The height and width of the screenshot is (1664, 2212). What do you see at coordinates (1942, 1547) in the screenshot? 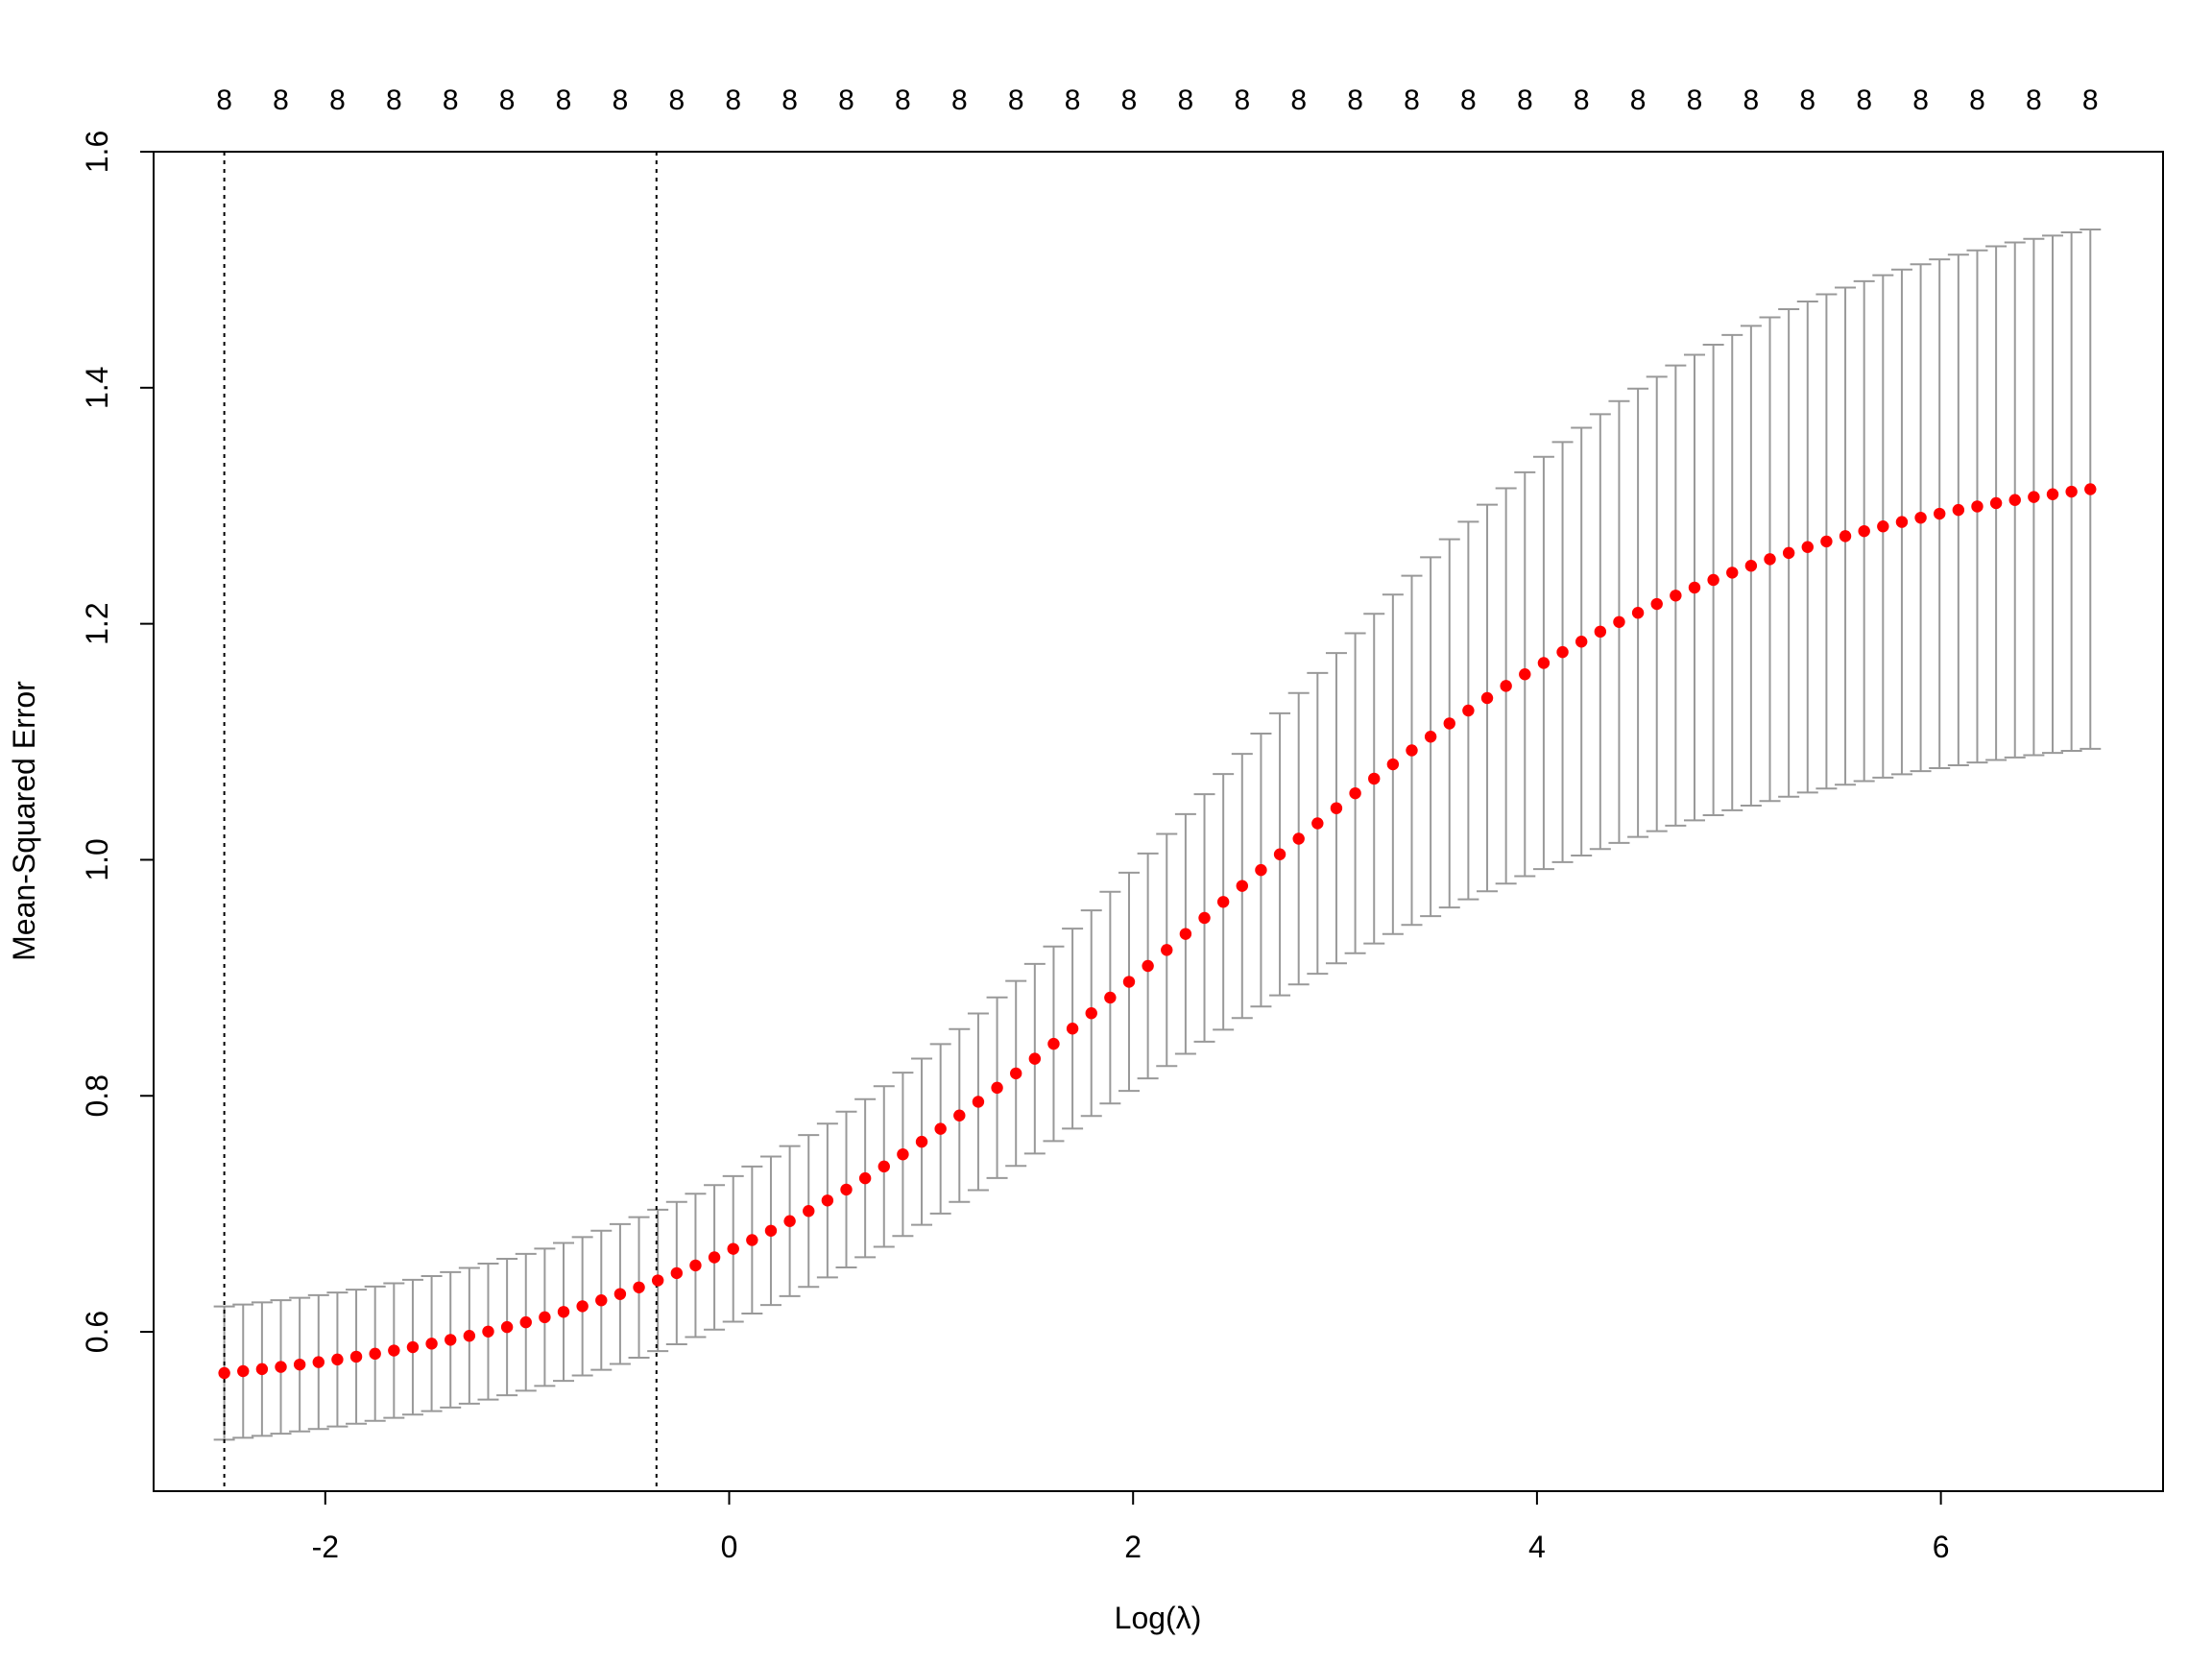
I see `x-tick-label: 6` at bounding box center [1942, 1547].